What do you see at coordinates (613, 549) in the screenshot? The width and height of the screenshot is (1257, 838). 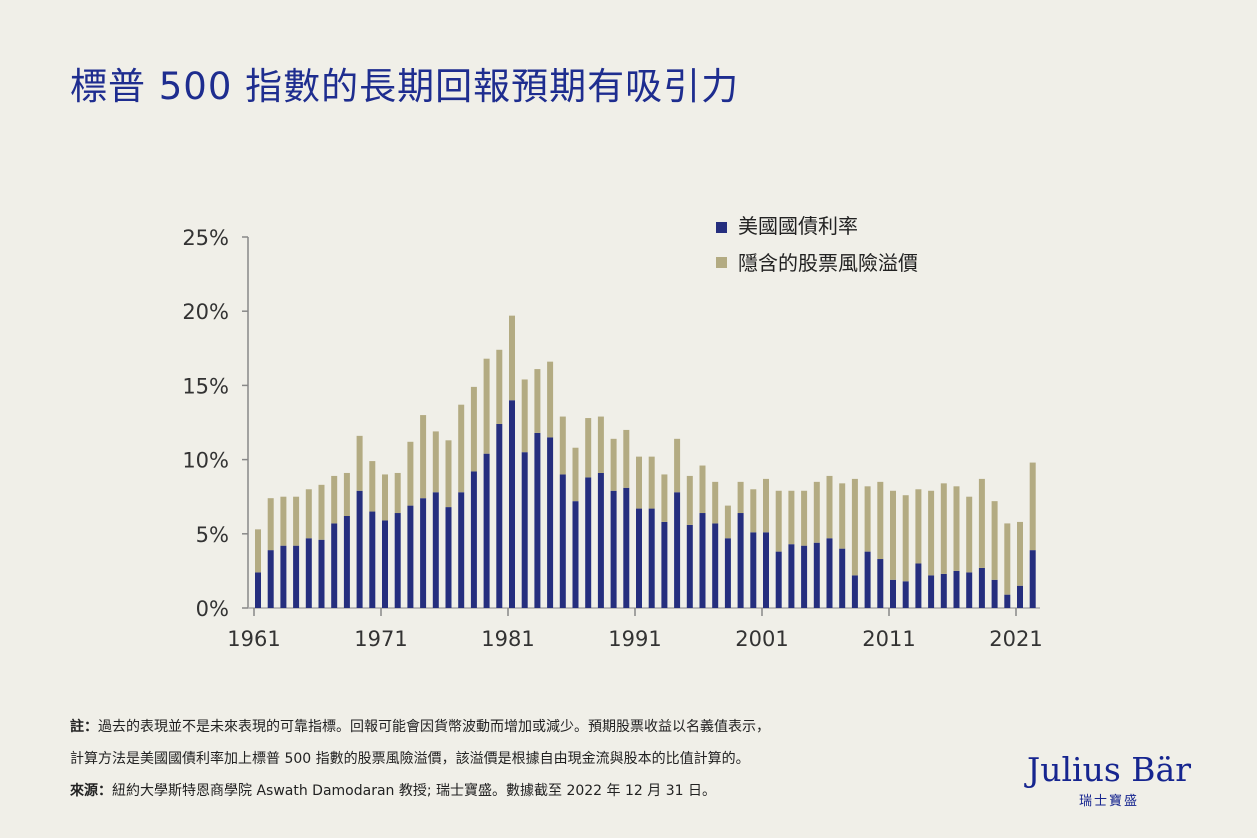 I see `bar-treasury-1989` at bounding box center [613, 549].